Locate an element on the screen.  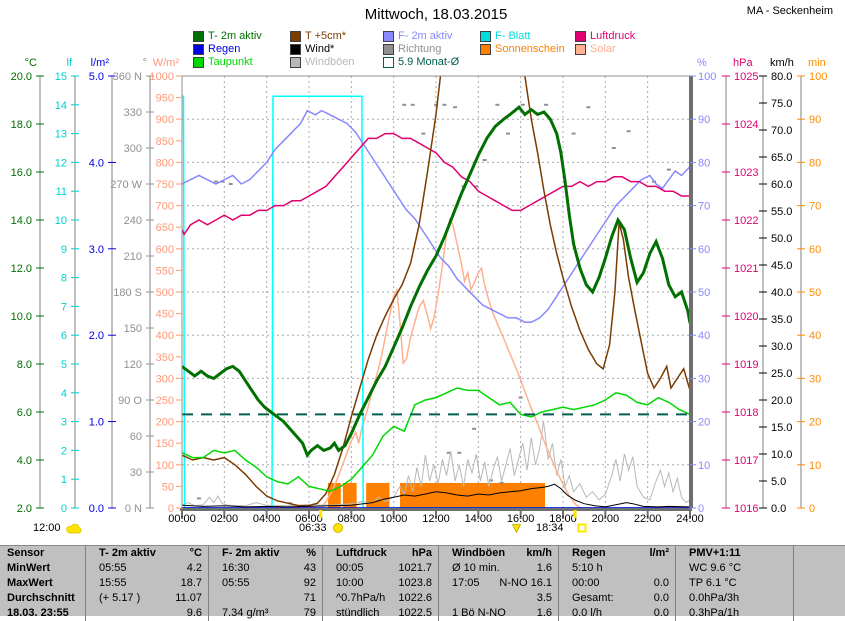
table-cell: ^0.7hPa/h 1022.6 is located at coordinates (380, 598).